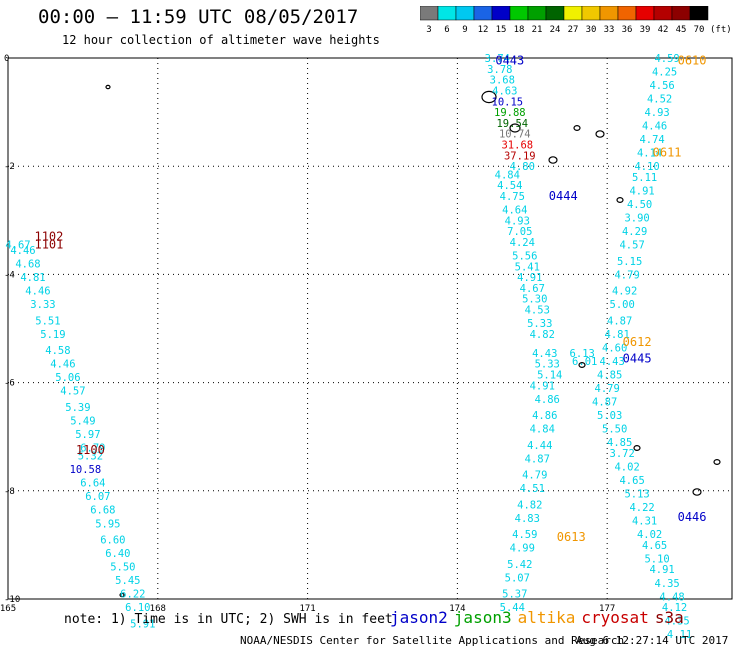 The height and width of the screenshot is (650, 740). What do you see at coordinates (90, 450) in the screenshot?
I see `pass-time-label: 1100` at bounding box center [90, 450].